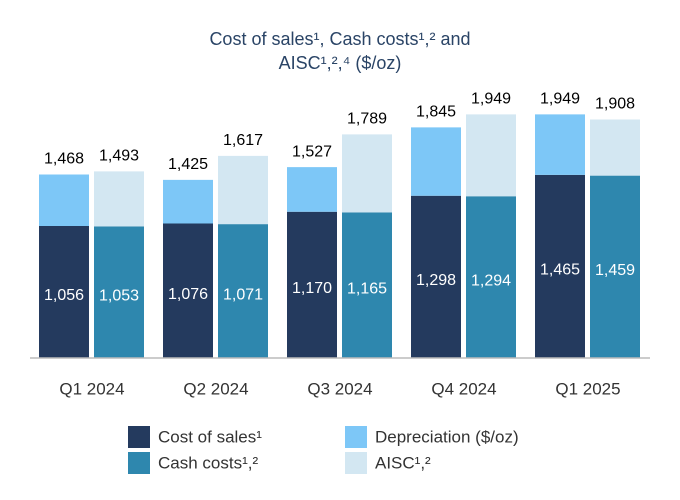 This screenshot has height=500, width=680. I want to click on value-label: 1,298, so click(436, 280).